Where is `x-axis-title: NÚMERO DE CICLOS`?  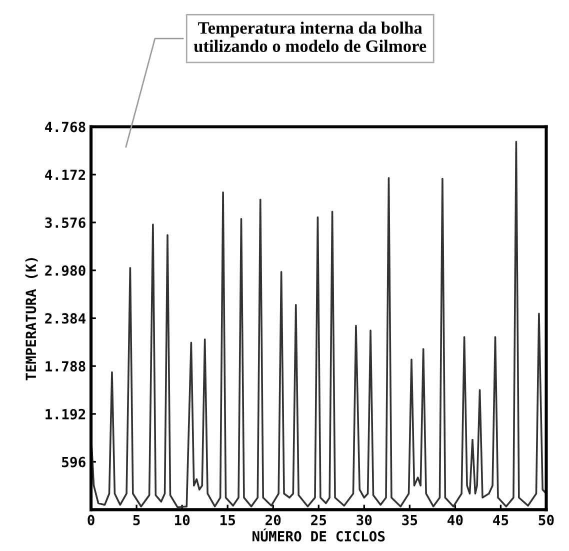
x-axis-title: NÚMERO DE CICLOS is located at coordinates (318, 535).